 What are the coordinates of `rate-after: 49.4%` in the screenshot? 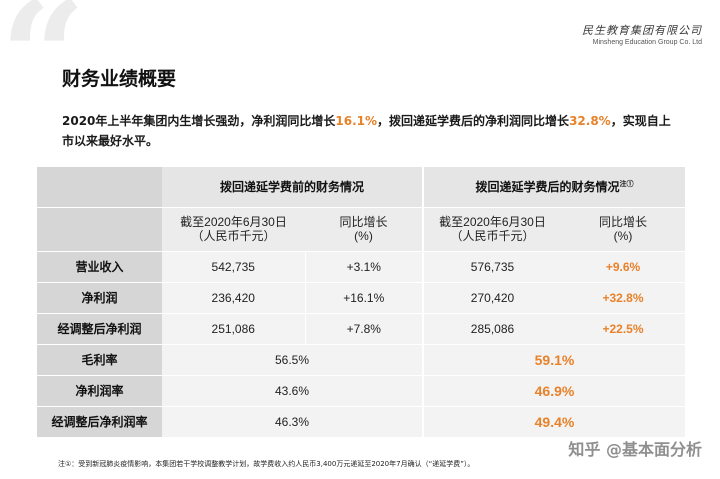 It's located at (553, 422).